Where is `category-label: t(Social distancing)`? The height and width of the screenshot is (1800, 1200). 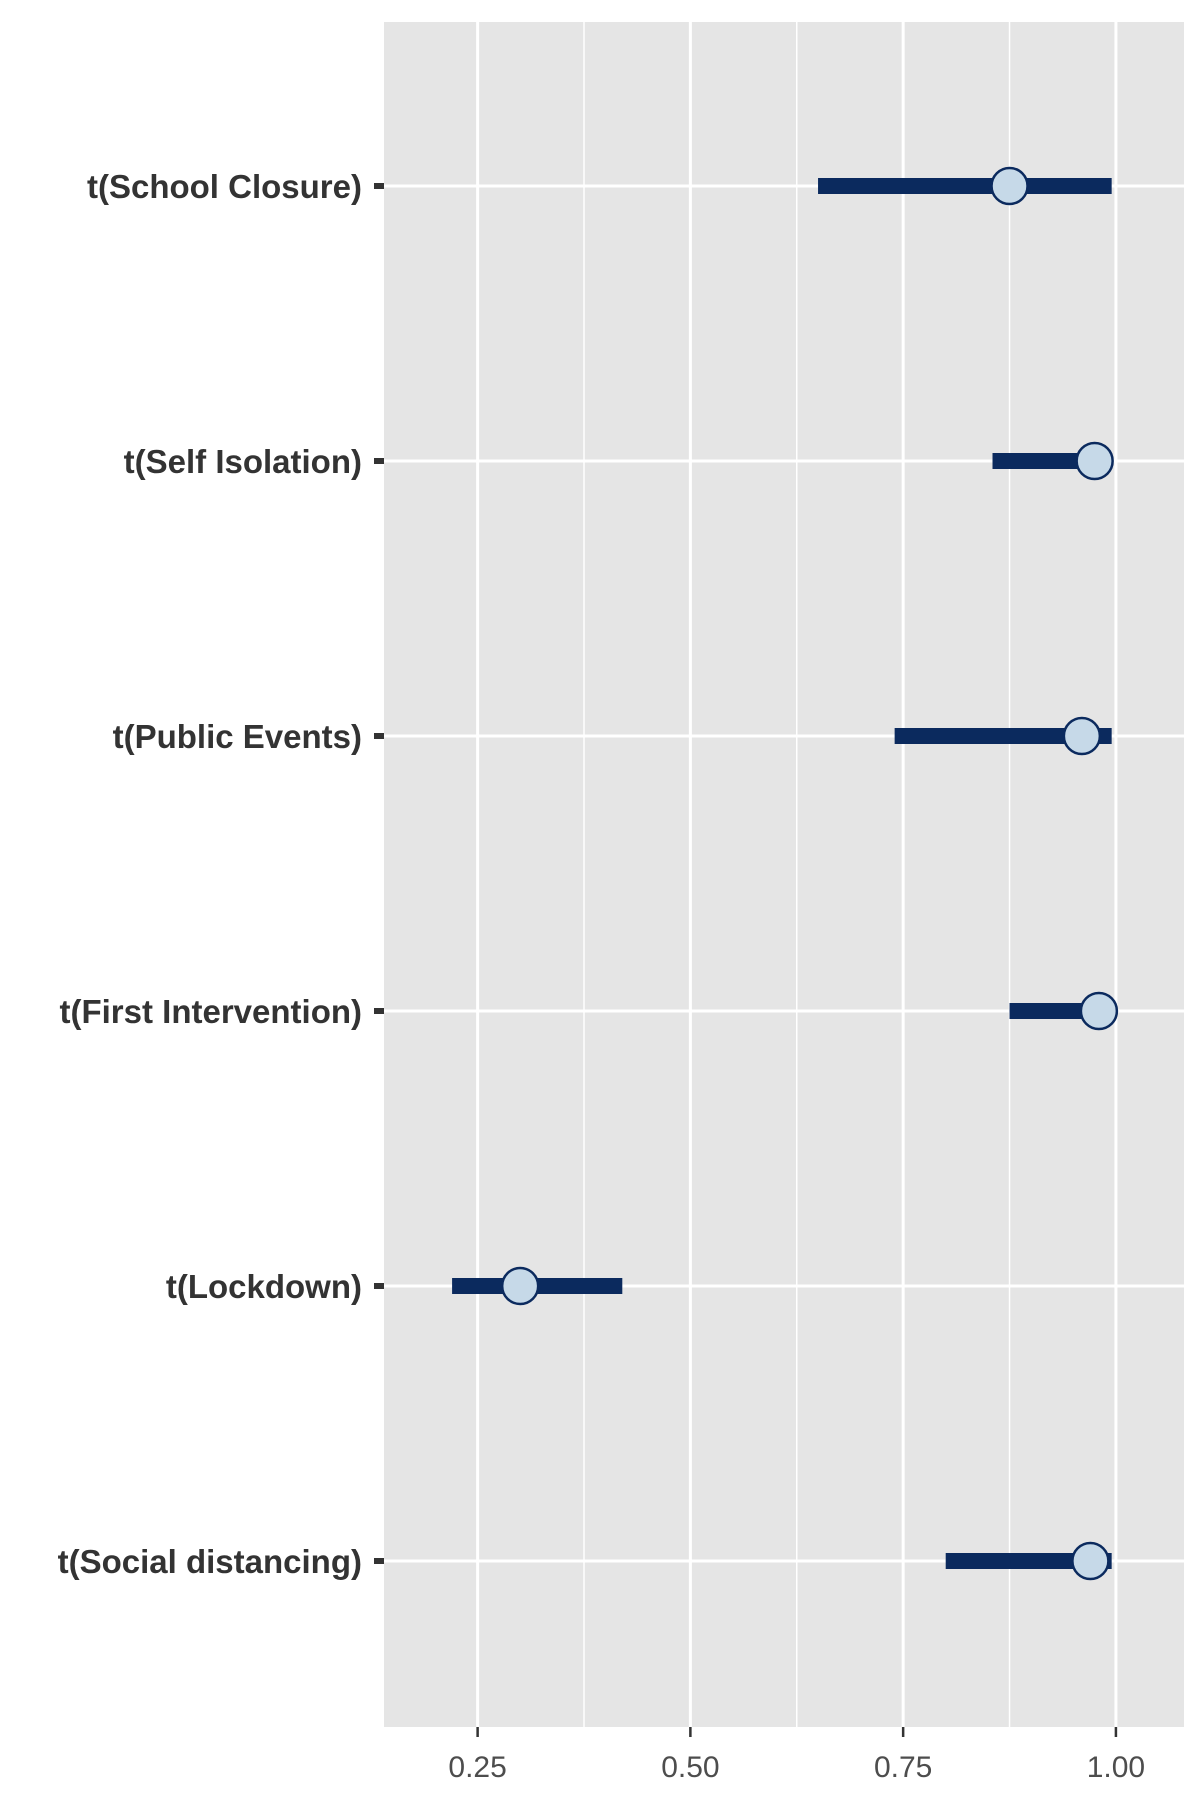
category-label: t(Social distancing) is located at coordinates (210, 1561).